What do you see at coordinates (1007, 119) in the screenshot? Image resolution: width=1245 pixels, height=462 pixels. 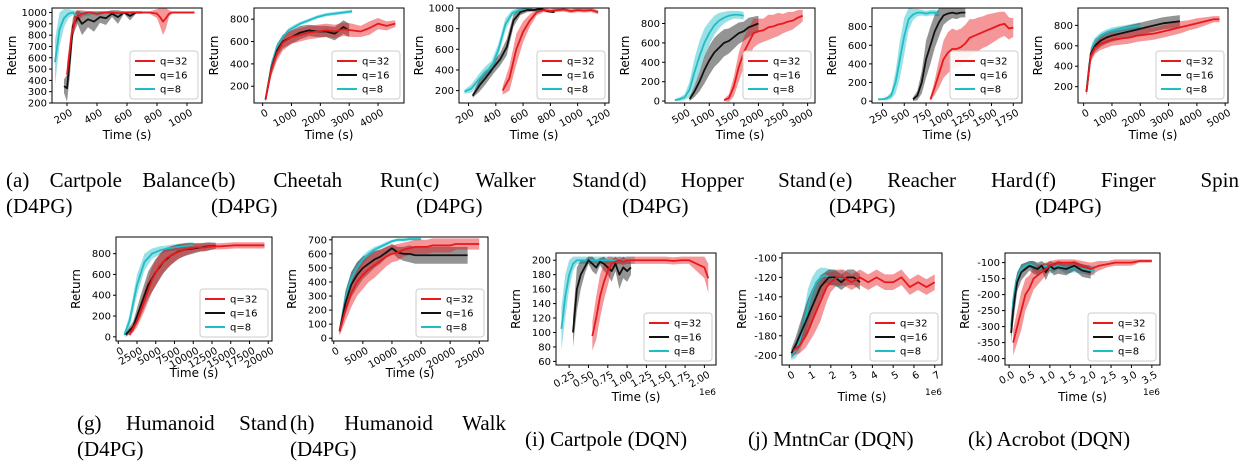 I see `x-tick-label: 1750` at bounding box center [1007, 119].